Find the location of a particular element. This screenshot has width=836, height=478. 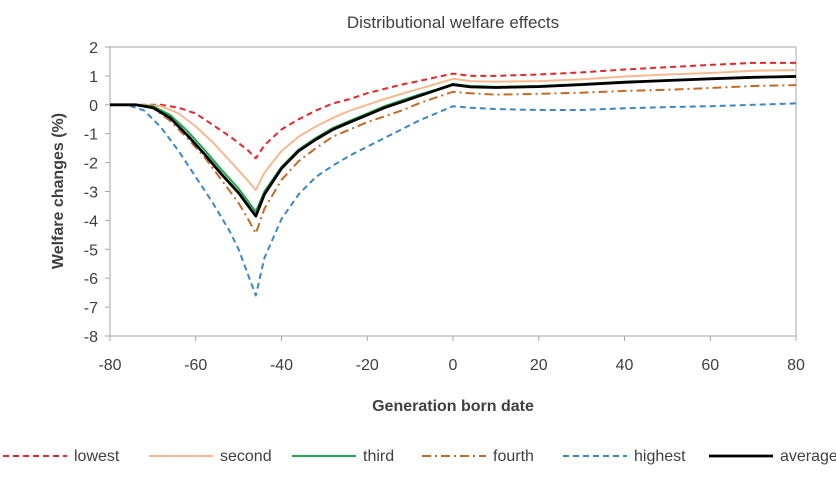

x-tick-label: 80 is located at coordinates (796, 365).